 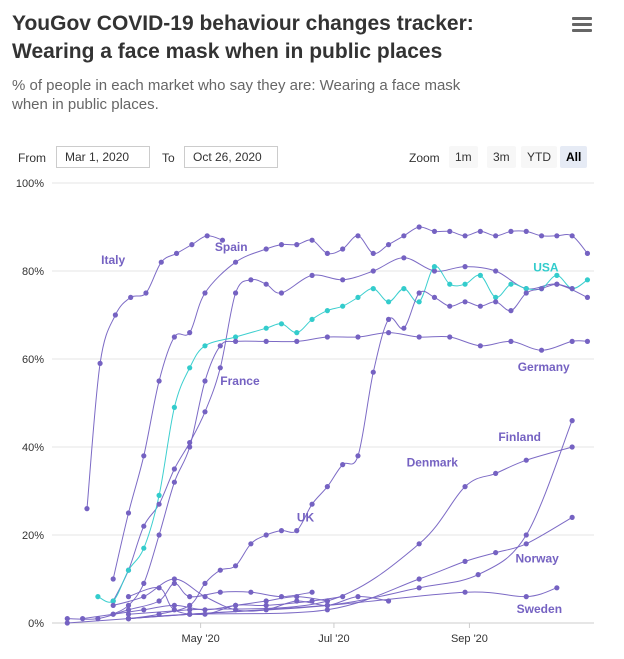 What do you see at coordinates (113, 260) in the screenshot?
I see `series-label-italy: Italy` at bounding box center [113, 260].